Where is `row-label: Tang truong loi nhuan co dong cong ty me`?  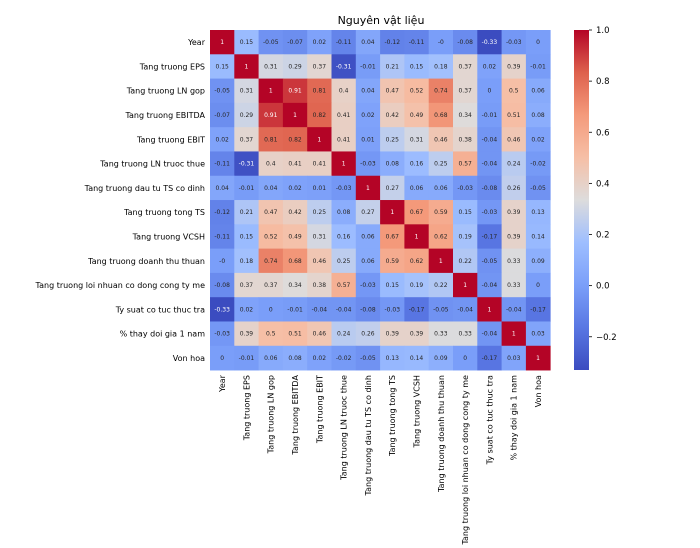
row-label: Tang truong loi nhuan co dong cong ty me is located at coordinates (120, 285).